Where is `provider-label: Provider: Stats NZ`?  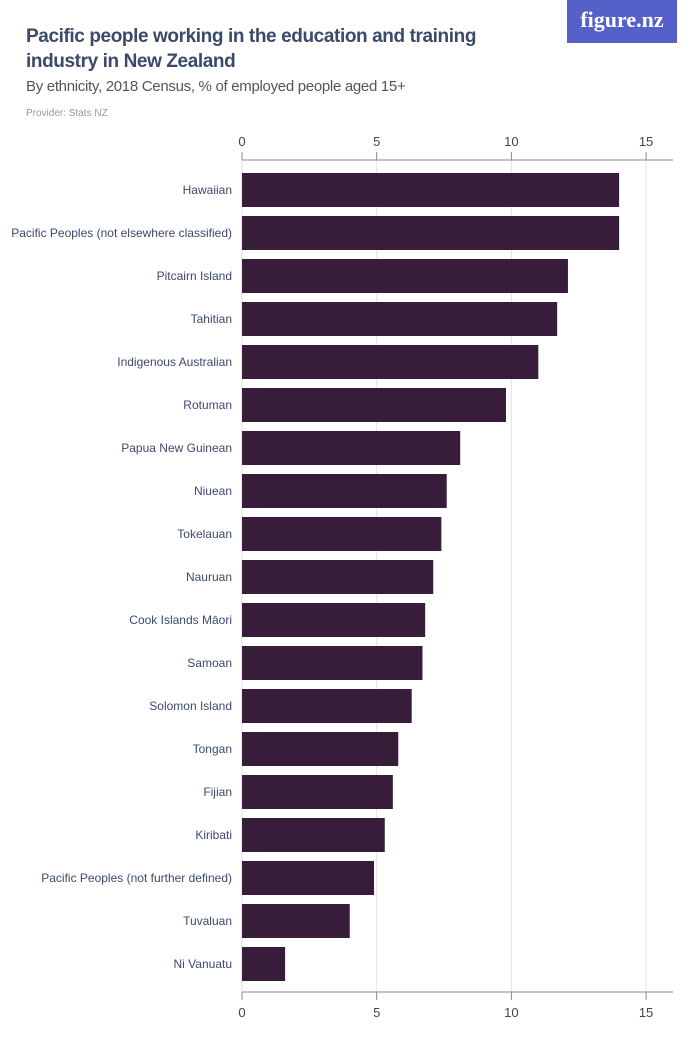
provider-label: Provider: Stats NZ is located at coordinates (67, 113).